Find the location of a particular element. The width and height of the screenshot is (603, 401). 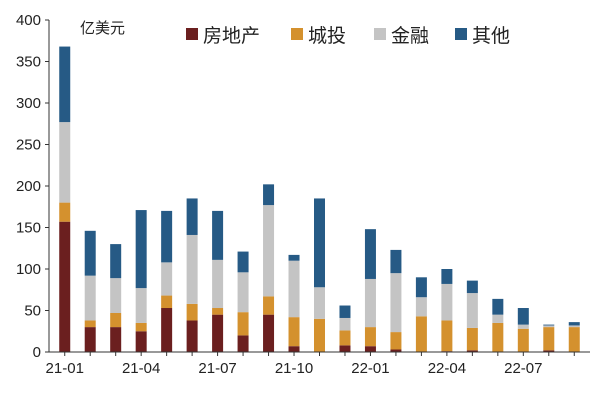

x-tick-label: 22-07 is located at coordinates (523, 368).